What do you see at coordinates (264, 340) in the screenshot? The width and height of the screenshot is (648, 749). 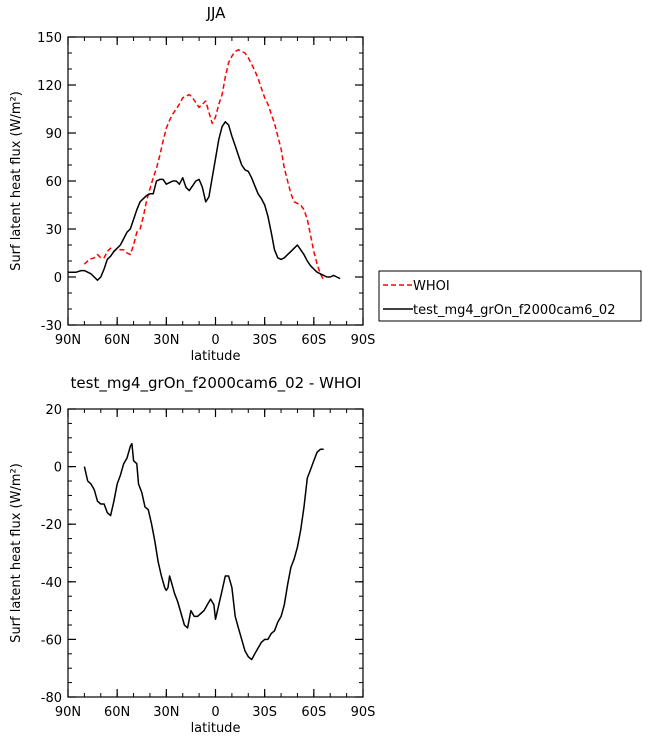 I see `chart-1-x-tick-label: 30S` at bounding box center [264, 340].